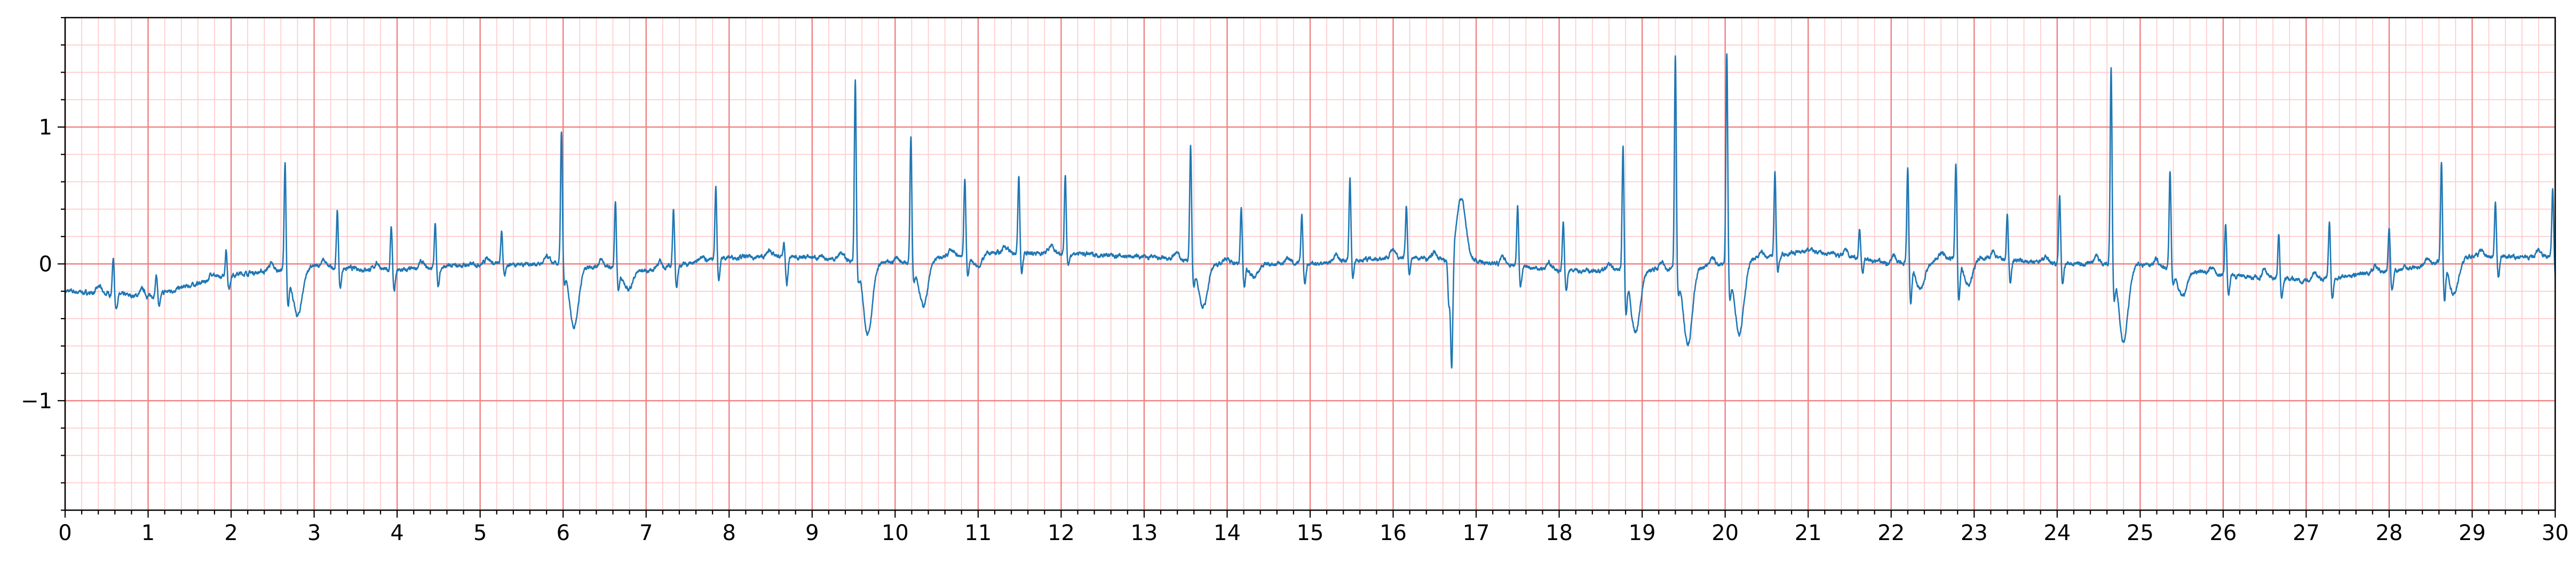 The width and height of the screenshot is (2576, 563). I want to click on x-tick-label: 3, so click(314, 533).